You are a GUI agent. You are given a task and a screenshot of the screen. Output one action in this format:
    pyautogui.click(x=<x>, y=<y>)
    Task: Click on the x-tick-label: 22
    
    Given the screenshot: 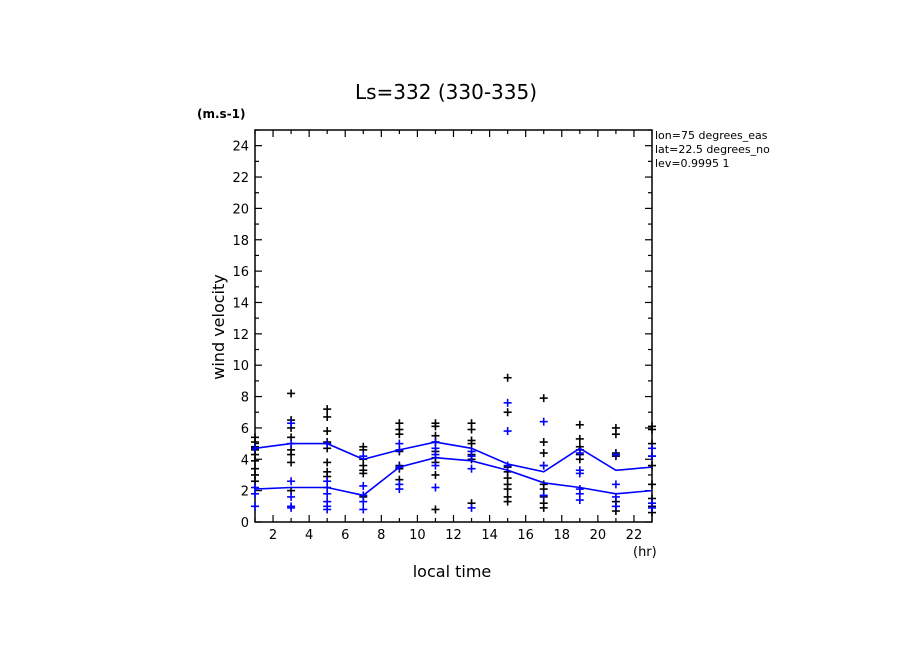 What is the action you would take?
    pyautogui.click(x=634, y=535)
    